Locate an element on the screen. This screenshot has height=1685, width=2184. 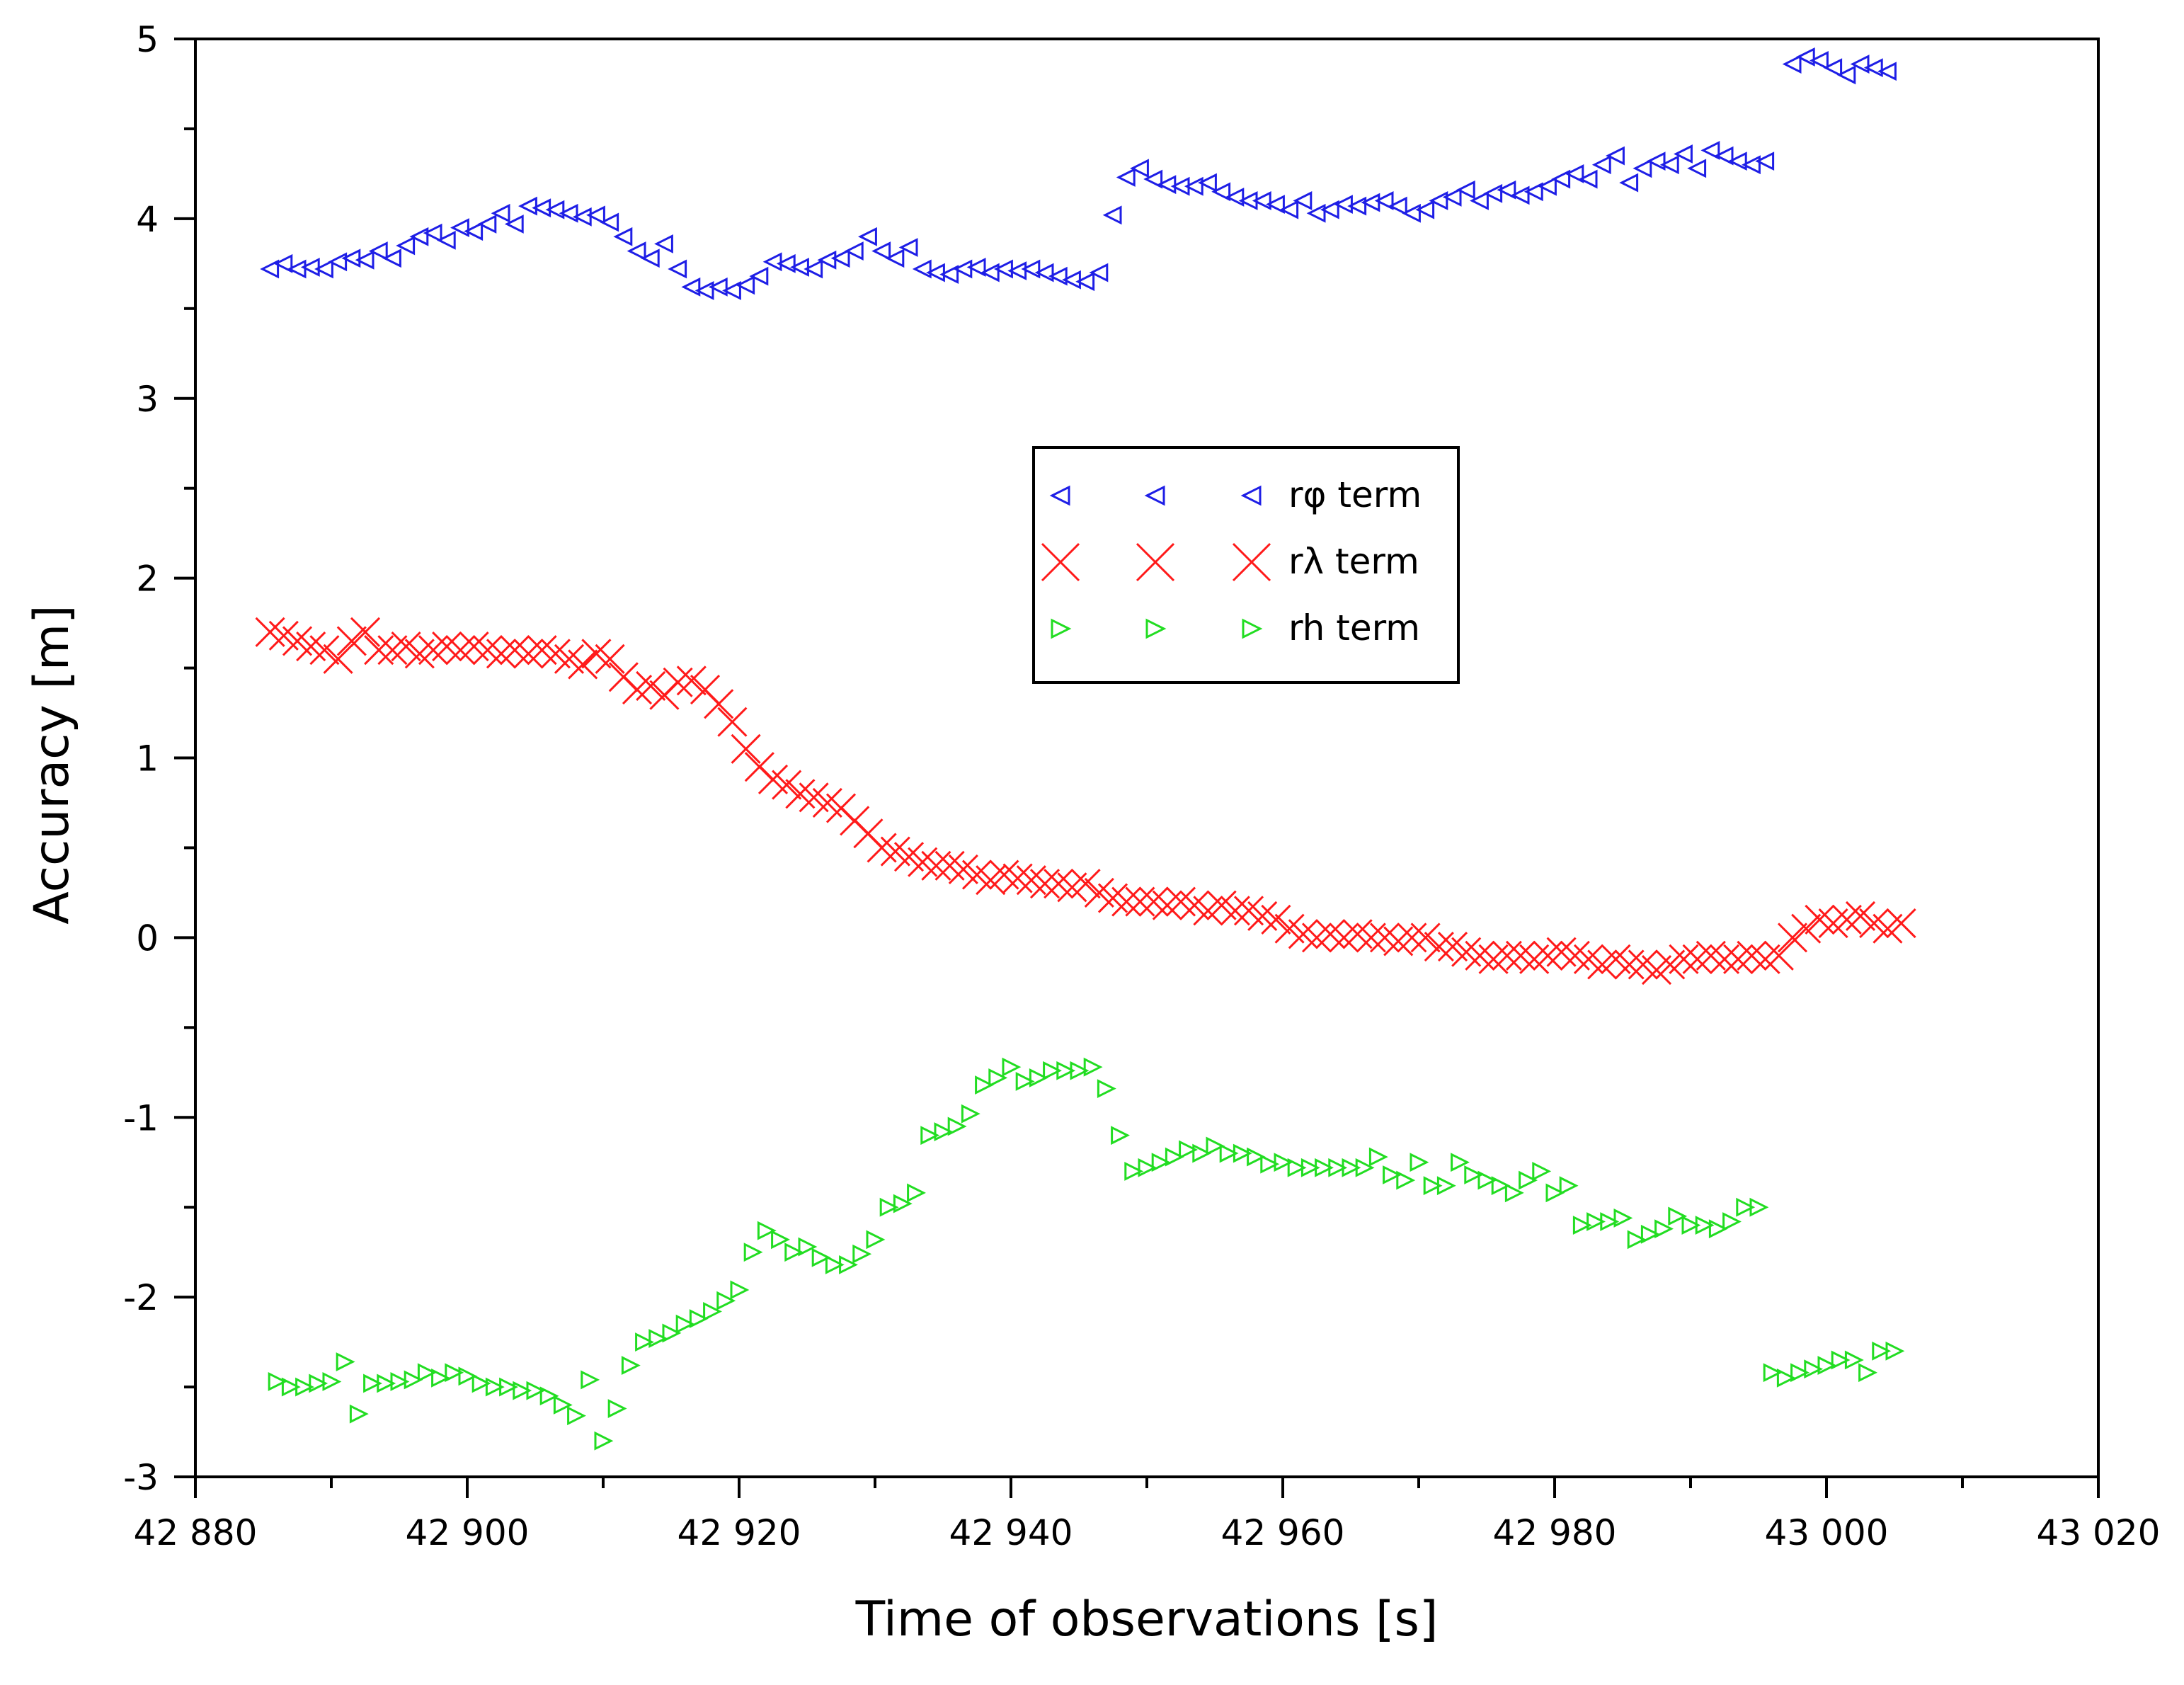
legend-label-rh: rh term is located at coordinates (1354, 628).